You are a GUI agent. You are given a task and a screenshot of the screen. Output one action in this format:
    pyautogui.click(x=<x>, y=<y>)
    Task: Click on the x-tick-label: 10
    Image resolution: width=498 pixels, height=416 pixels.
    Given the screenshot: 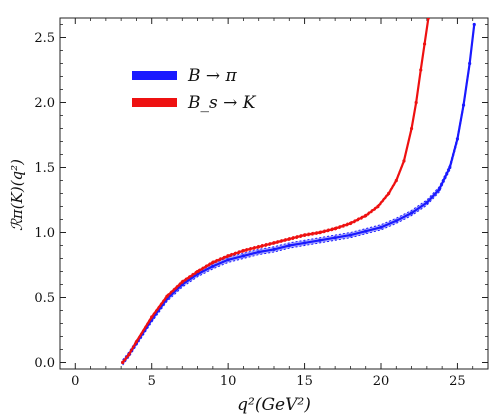 What is the action you would take?
    pyautogui.click(x=228, y=381)
    